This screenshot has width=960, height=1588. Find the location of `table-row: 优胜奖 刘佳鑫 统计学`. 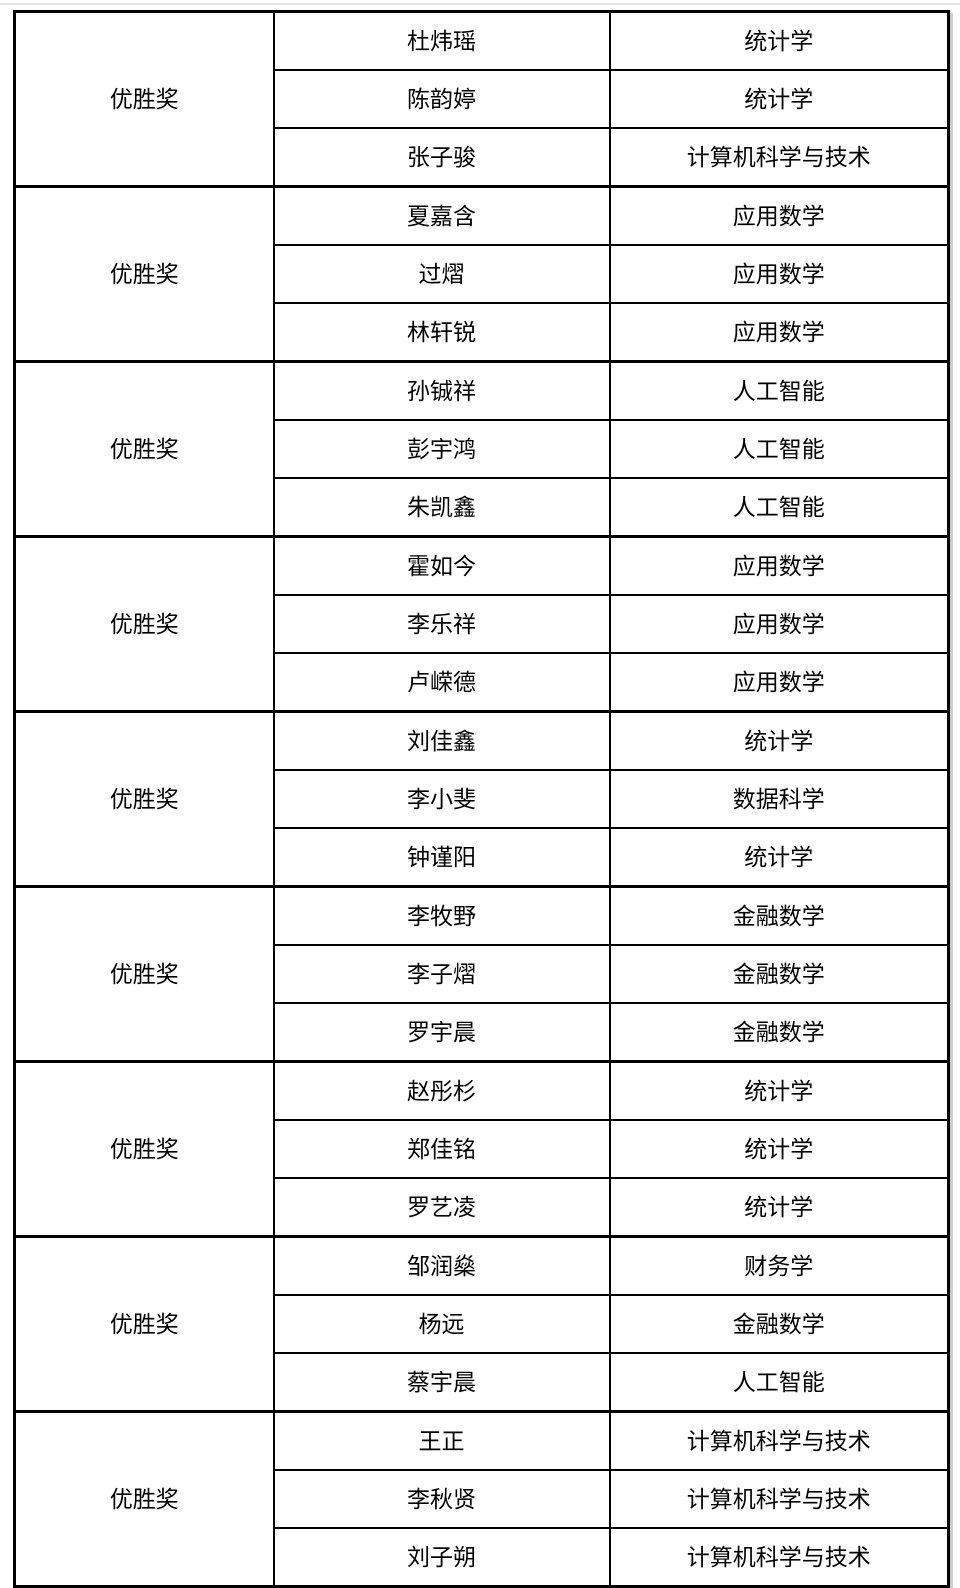

table-row: 优胜奖 刘佳鑫 统计学 is located at coordinates (481, 799).